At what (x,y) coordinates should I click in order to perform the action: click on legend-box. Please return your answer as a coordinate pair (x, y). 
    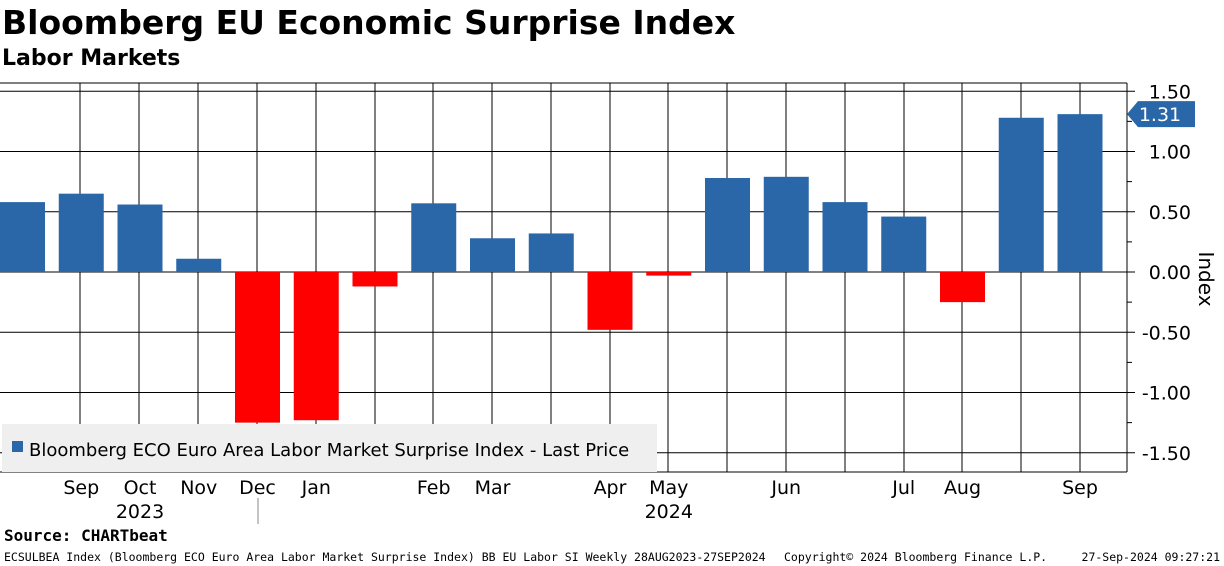
    Looking at the image, I should click on (329, 448).